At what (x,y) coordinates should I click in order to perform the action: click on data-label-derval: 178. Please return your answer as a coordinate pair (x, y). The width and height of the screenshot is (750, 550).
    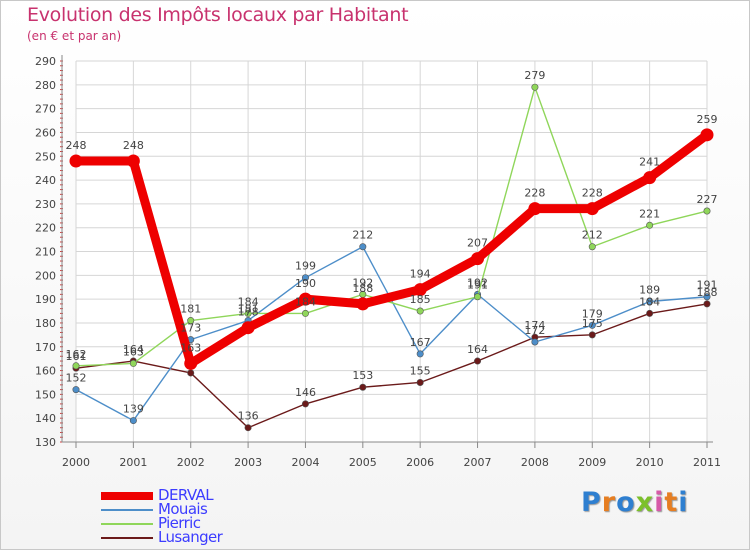
    Looking at the image, I should click on (248, 312).